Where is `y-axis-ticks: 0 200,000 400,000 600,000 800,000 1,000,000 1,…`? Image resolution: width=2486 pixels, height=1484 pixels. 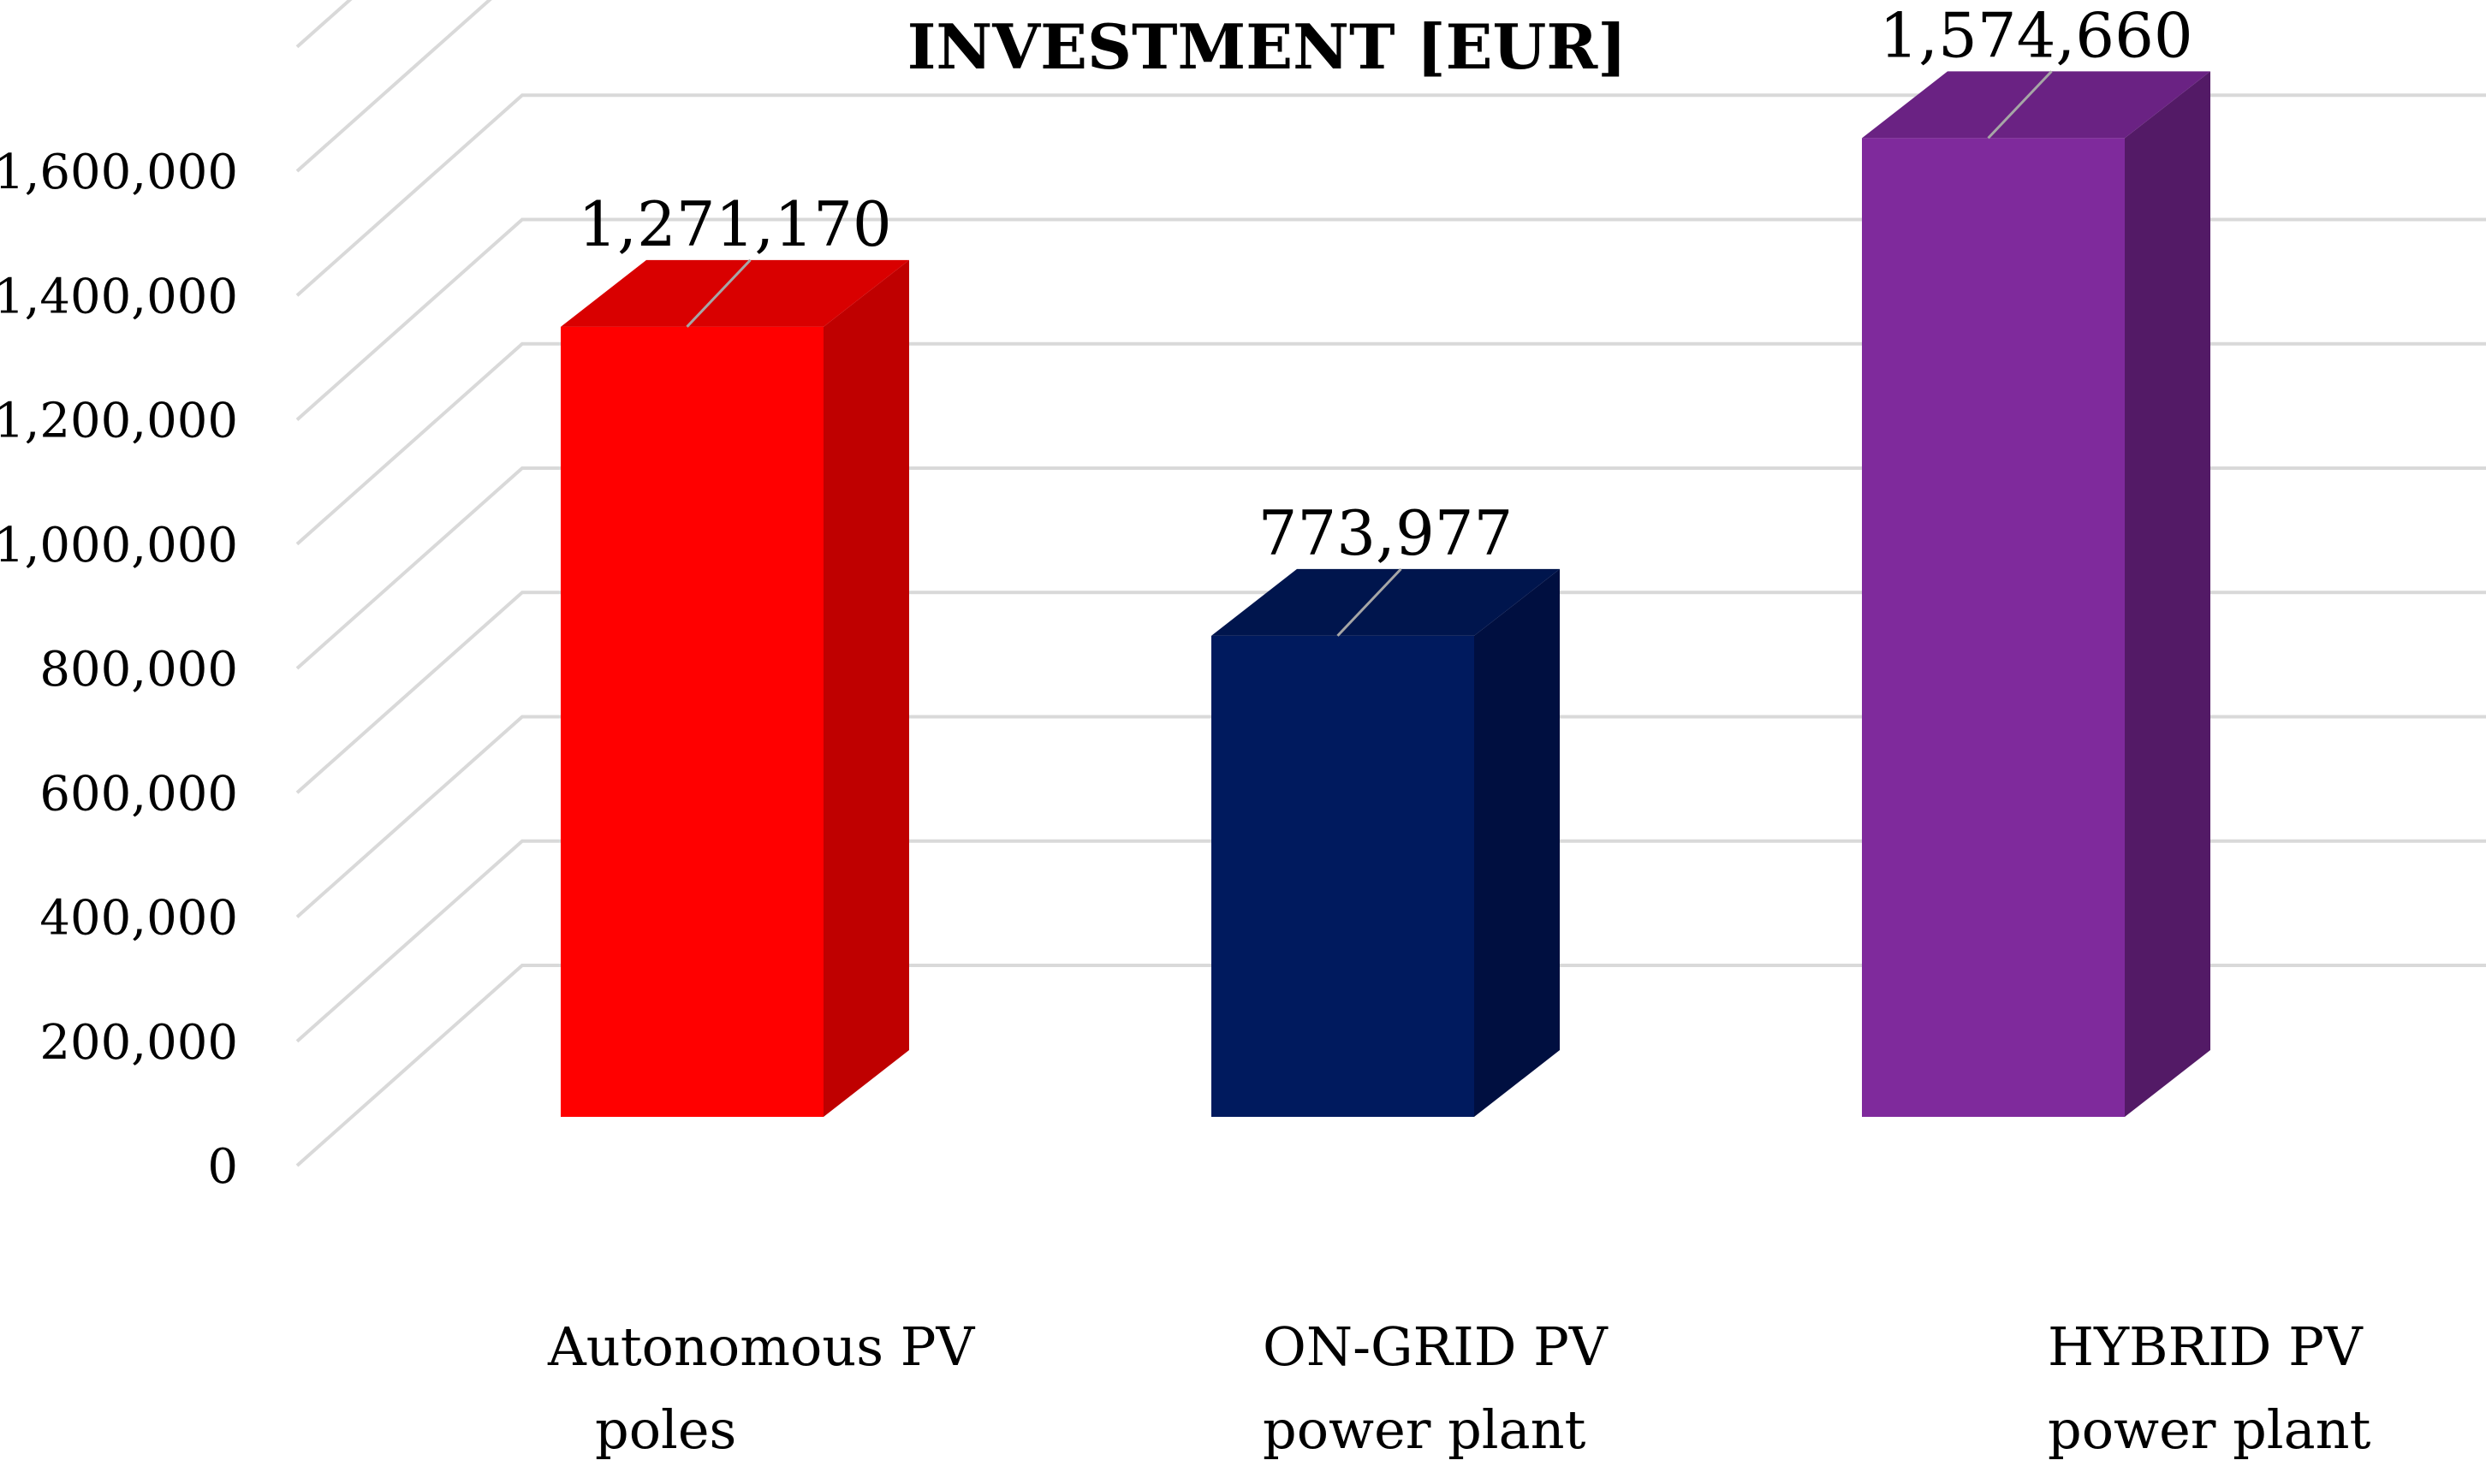
y-axis-ticks: 0 200,000 400,000 600,000 800,000 1,000,000 1,… is located at coordinates (119, 670).